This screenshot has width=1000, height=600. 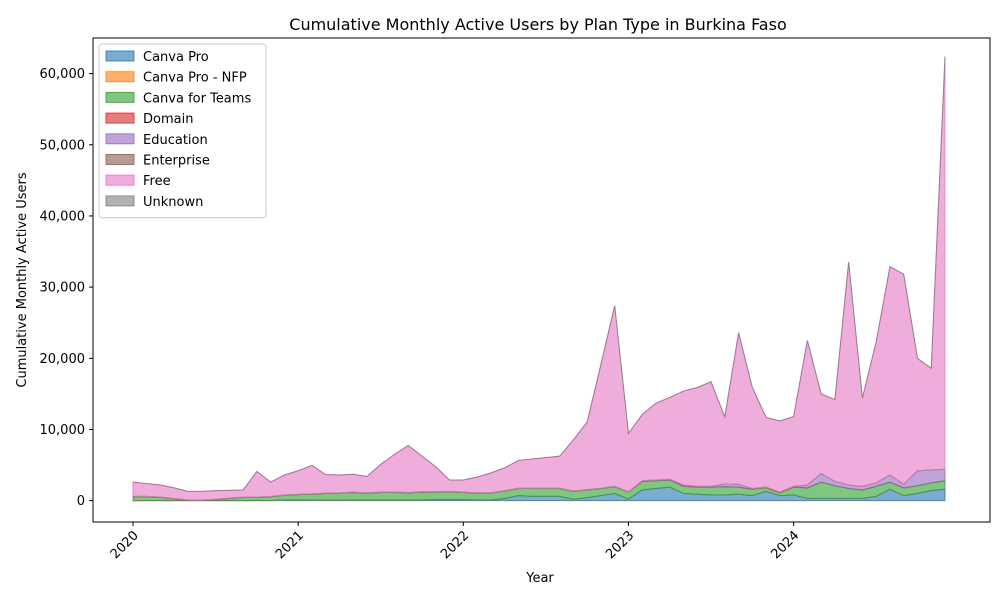 I want to click on y-axis-title: Cumulative Monthly Active Users, so click(x=22, y=279).